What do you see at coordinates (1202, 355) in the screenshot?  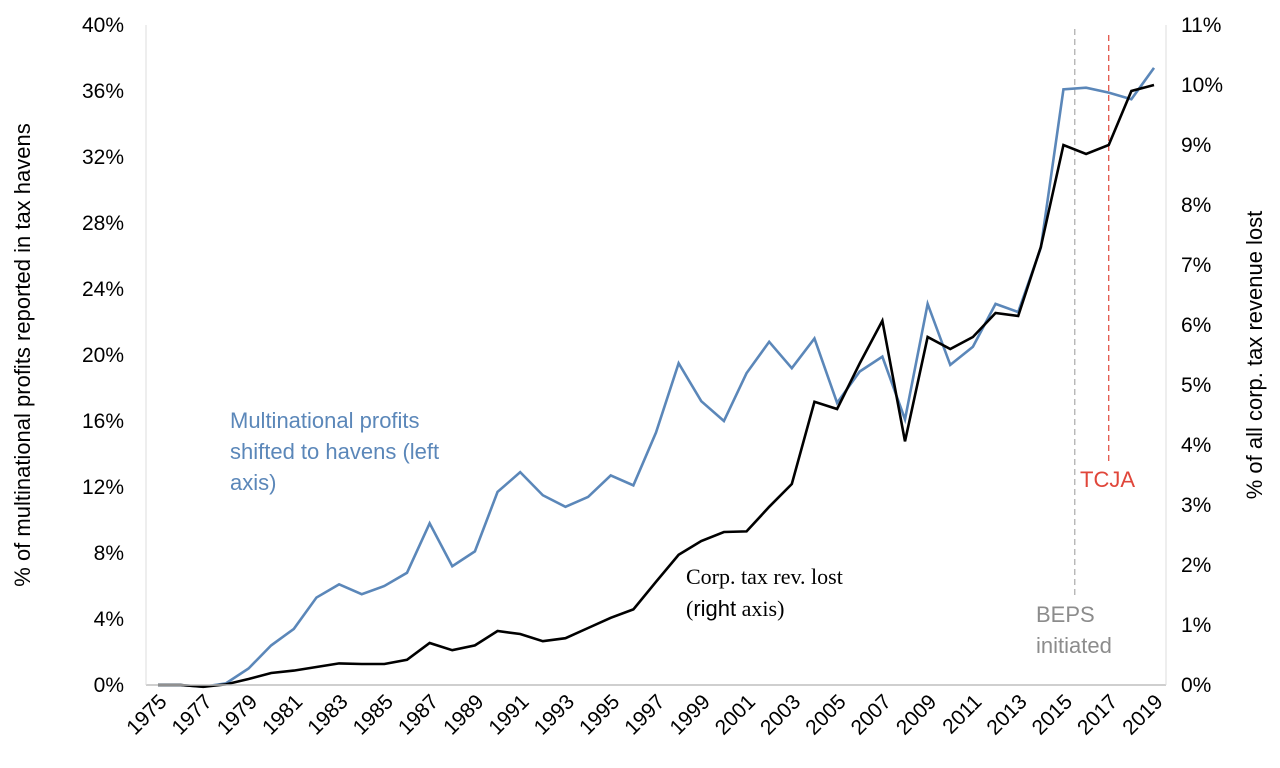 I see `right-axis-ticks: 0% 1% 2% 3% 4% 5% 6% 7% 8% 9% 10% 11%` at bounding box center [1202, 355].